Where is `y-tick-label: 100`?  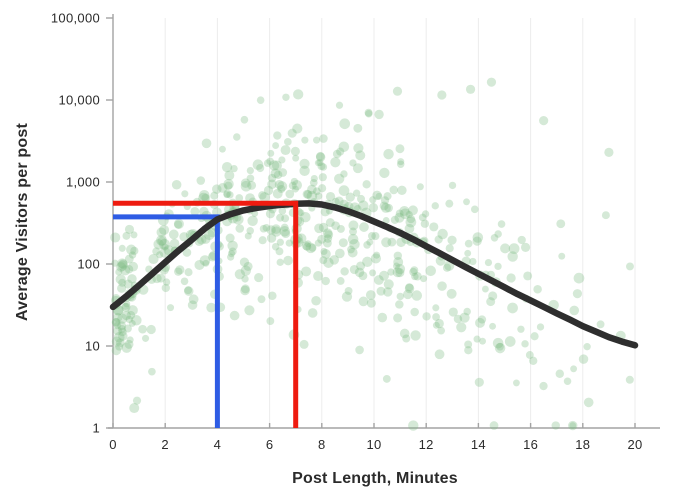 y-tick-label: 100 is located at coordinates (88, 264).